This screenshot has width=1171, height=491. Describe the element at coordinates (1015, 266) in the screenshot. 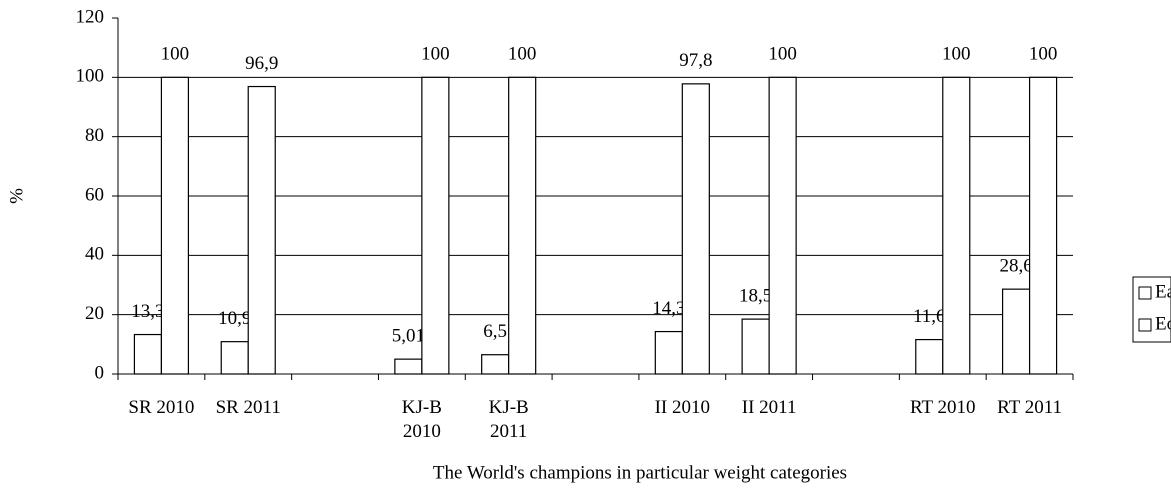

I see `value-label: 28,6` at that location.